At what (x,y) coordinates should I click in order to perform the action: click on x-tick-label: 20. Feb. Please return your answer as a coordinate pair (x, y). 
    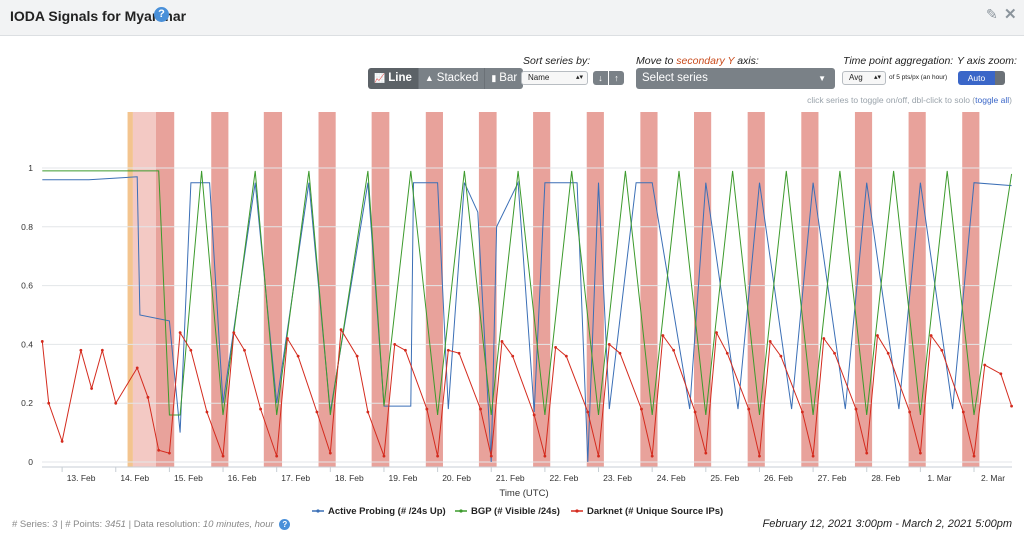
    Looking at the image, I should click on (456, 478).